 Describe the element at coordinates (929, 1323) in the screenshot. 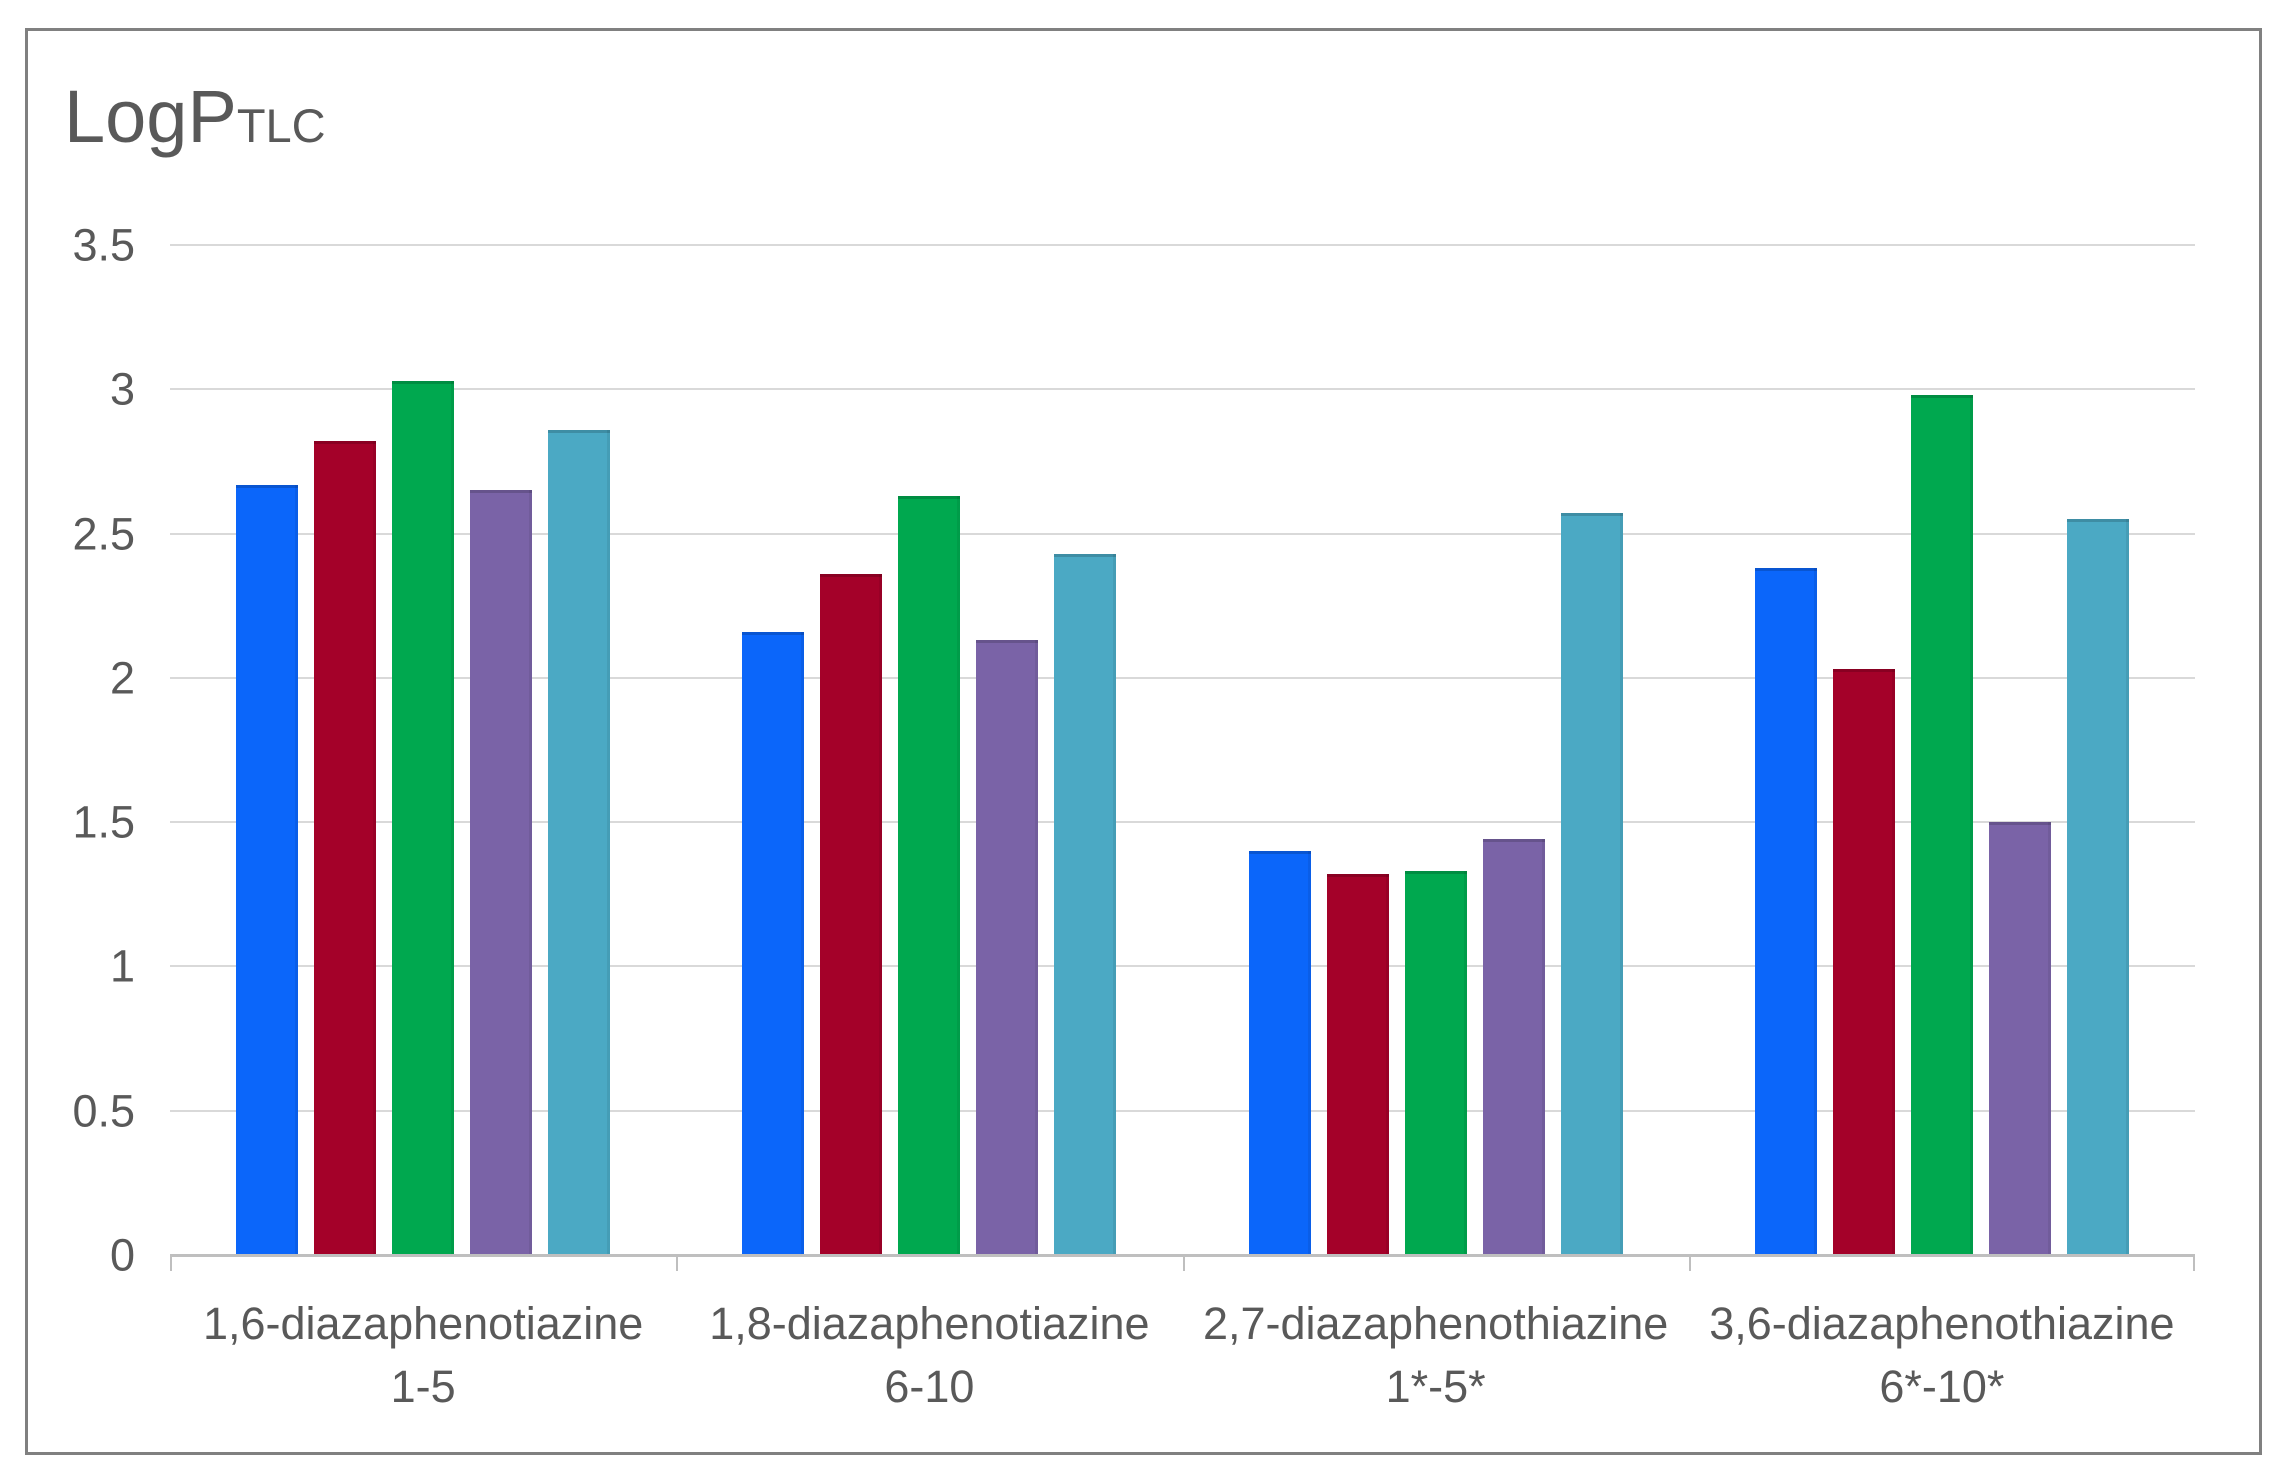

I see `category-label-line1: 1,8-diazaphenotiazine` at that location.